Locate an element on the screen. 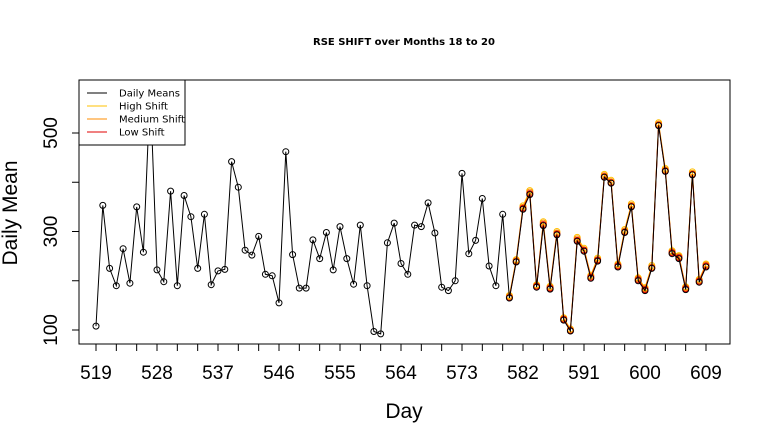  x-tick-label: 546 is located at coordinates (279, 373).